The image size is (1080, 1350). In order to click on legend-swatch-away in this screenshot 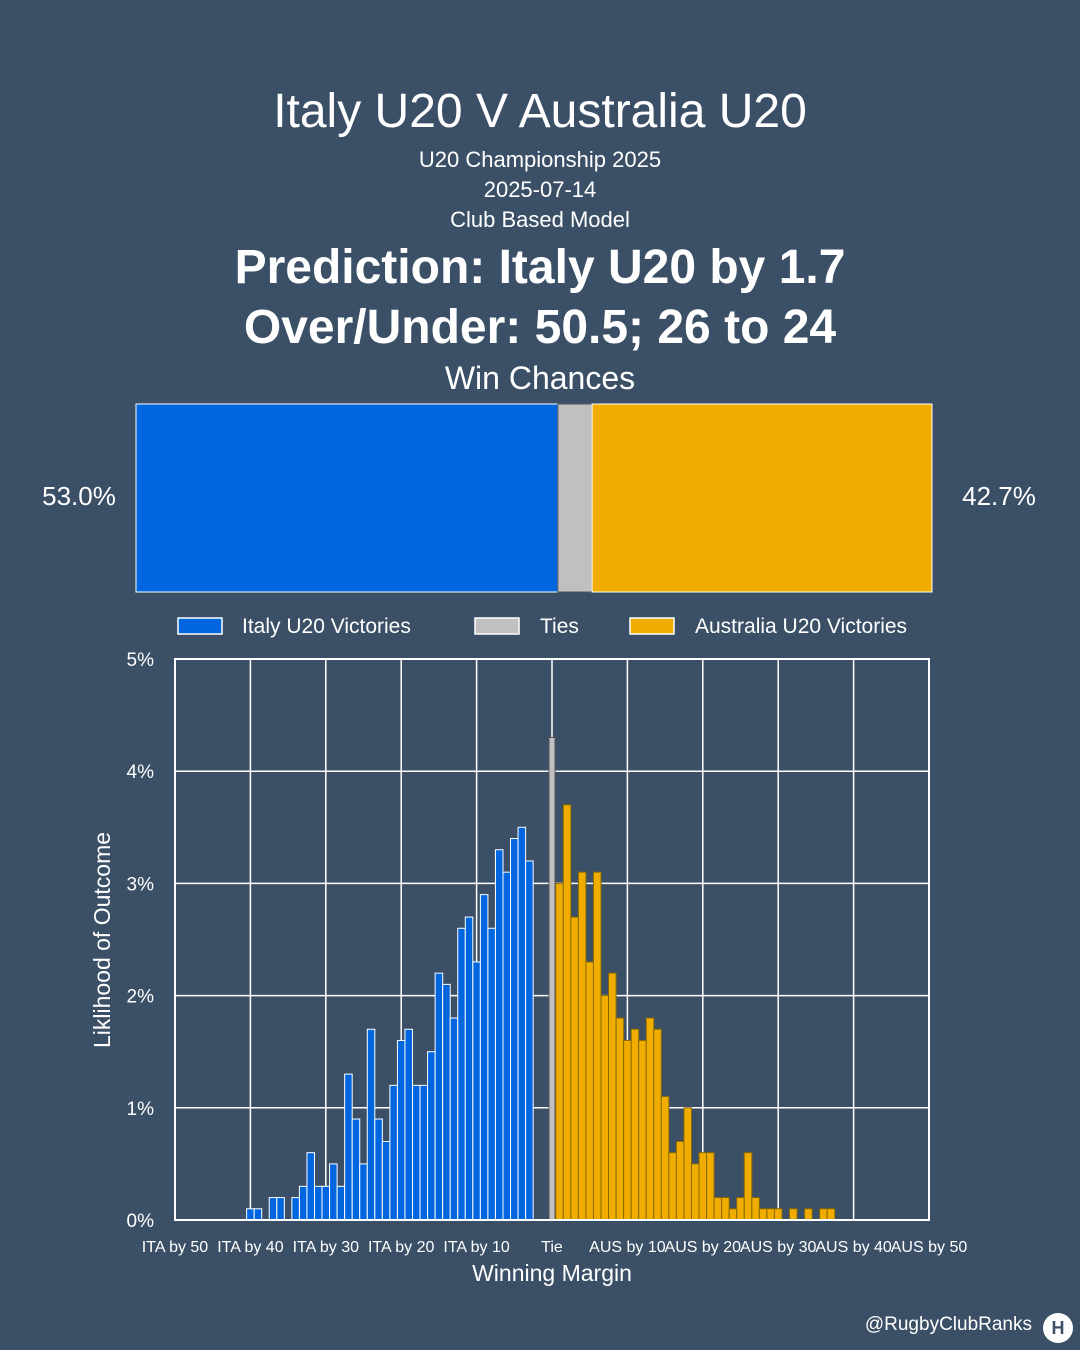, I will do `click(652, 626)`.